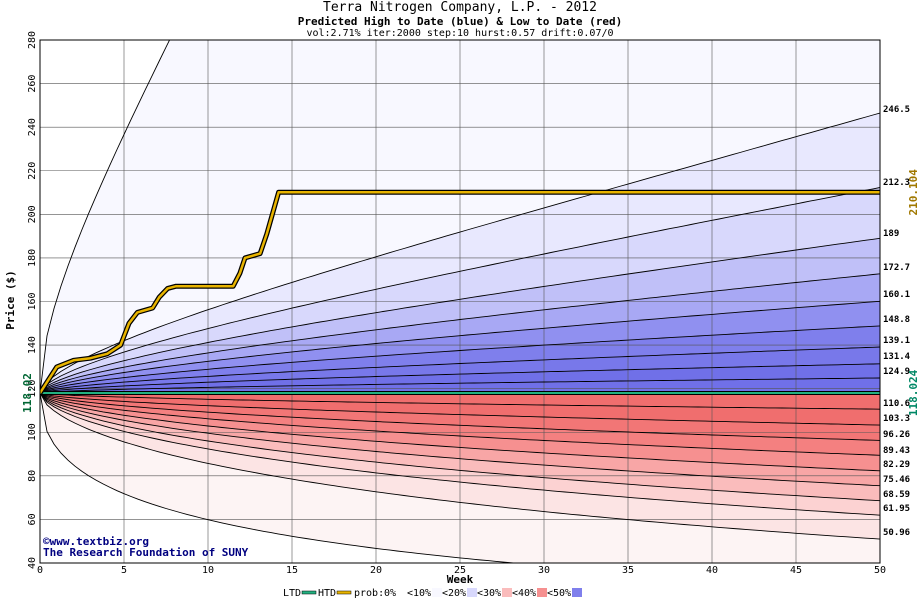 The height and width of the screenshot is (600, 920). Describe the element at coordinates (32, 432) in the screenshot. I see `y-tick-label: 100` at that location.